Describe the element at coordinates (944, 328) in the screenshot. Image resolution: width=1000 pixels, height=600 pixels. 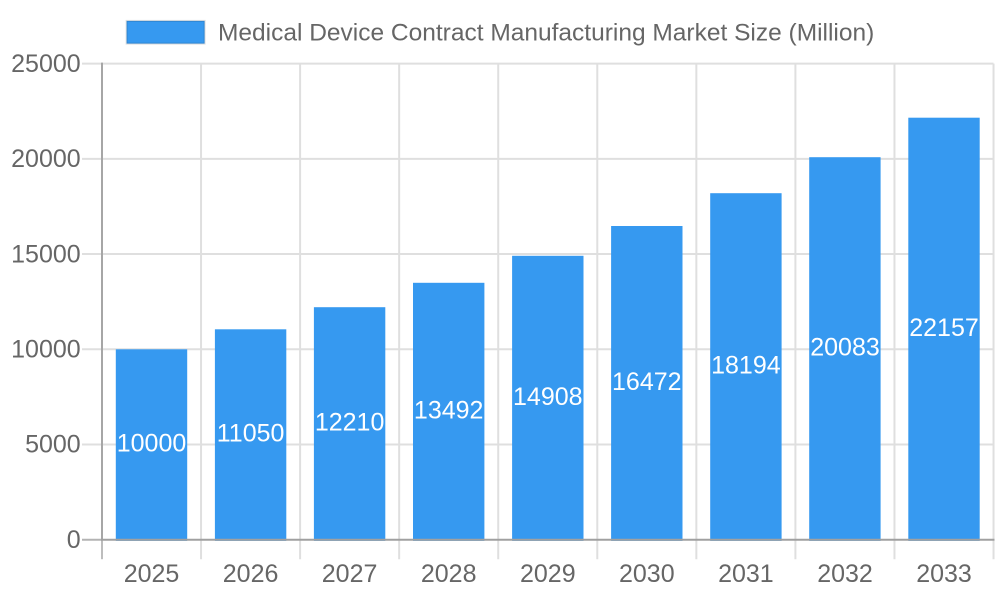
I see `svg-text: 22157` at that location.